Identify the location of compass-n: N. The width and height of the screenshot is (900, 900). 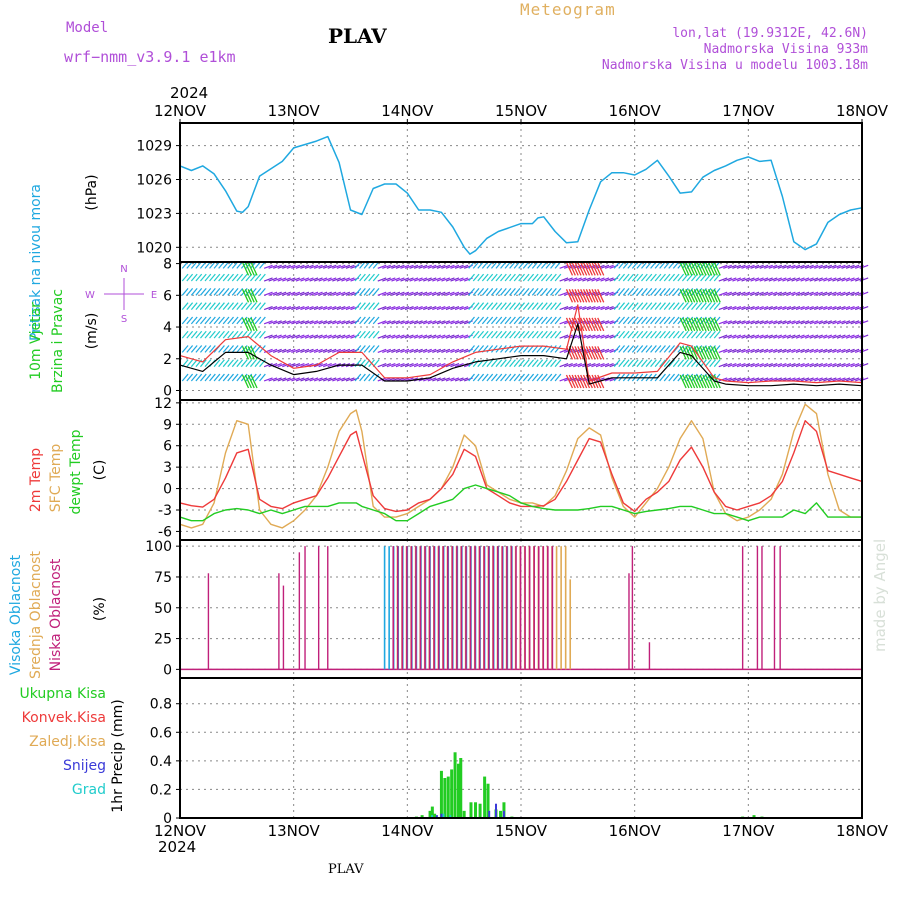
(123, 269).